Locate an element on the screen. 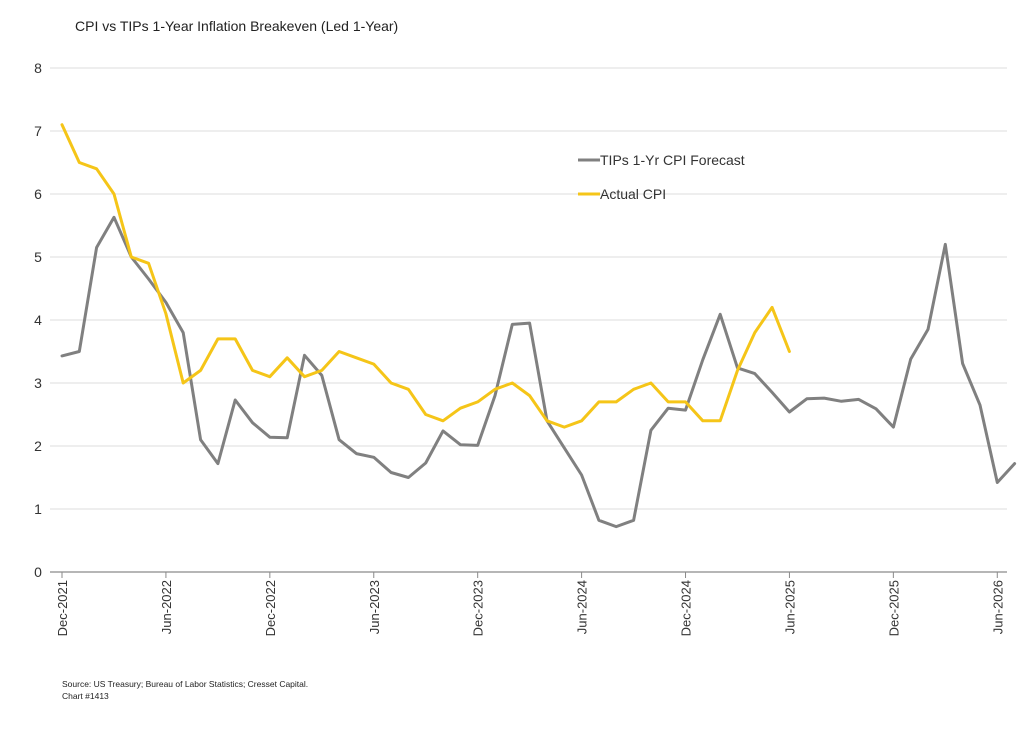 The width and height of the screenshot is (1024, 744). y-tick-label: 7 is located at coordinates (38, 131).